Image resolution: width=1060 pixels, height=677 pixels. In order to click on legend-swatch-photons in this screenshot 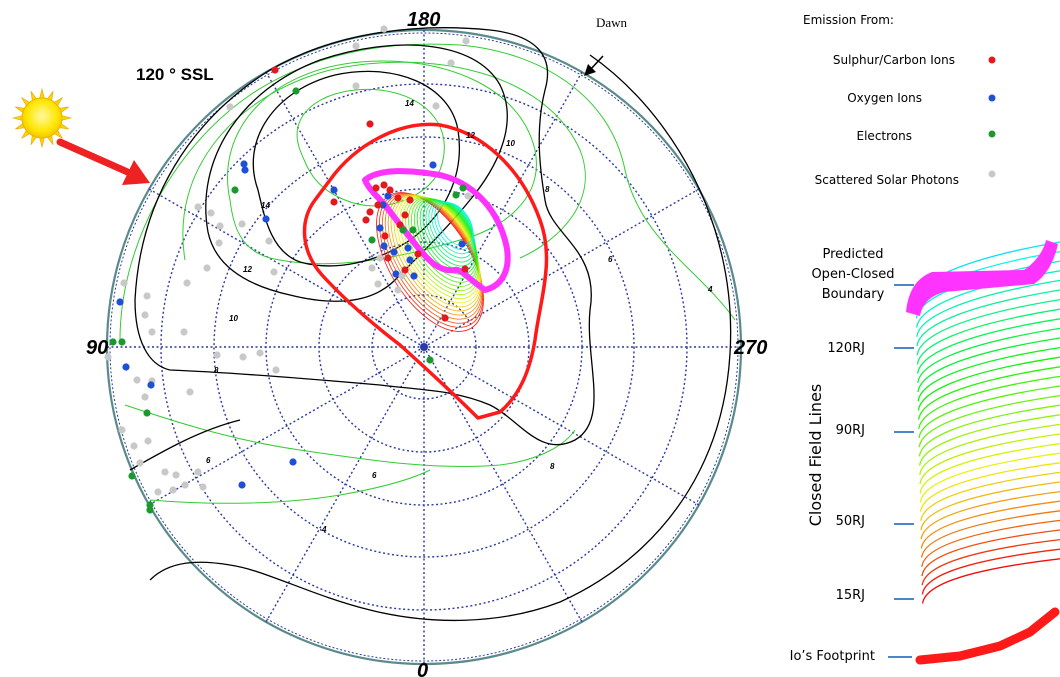, I will do `click(992, 174)`.